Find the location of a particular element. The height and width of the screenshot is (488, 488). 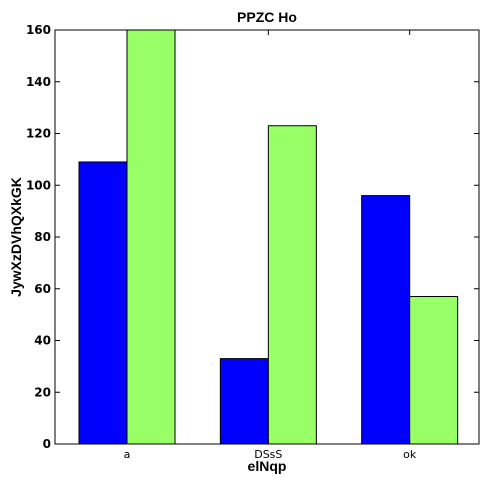

bar-series2-DSsS is located at coordinates (292, 285).